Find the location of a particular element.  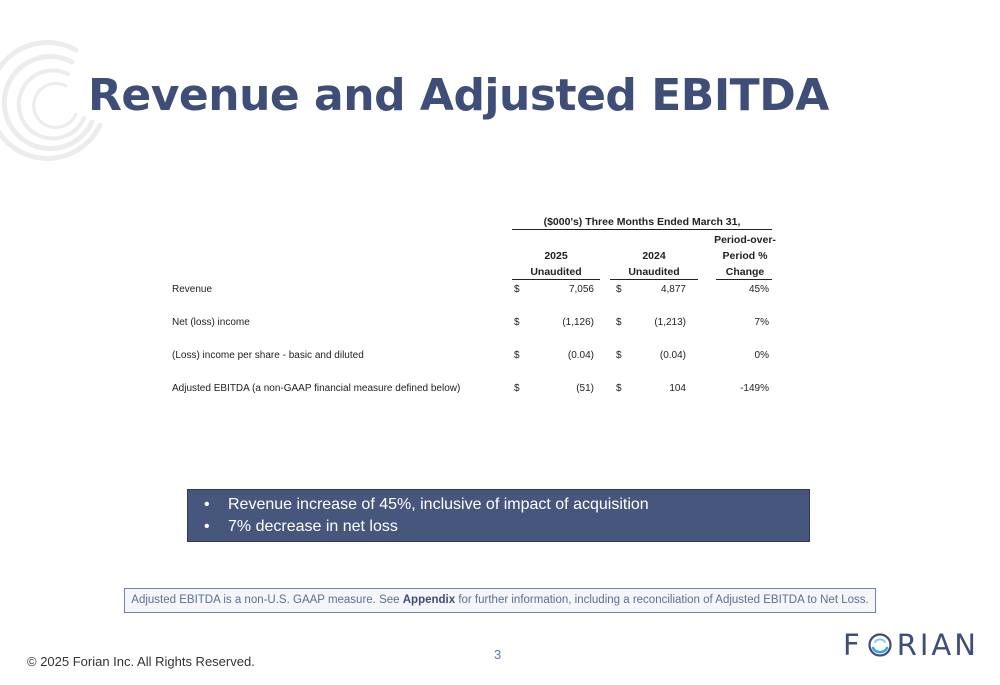

column-header-2025-status: Unaudited is located at coordinates (556, 272).